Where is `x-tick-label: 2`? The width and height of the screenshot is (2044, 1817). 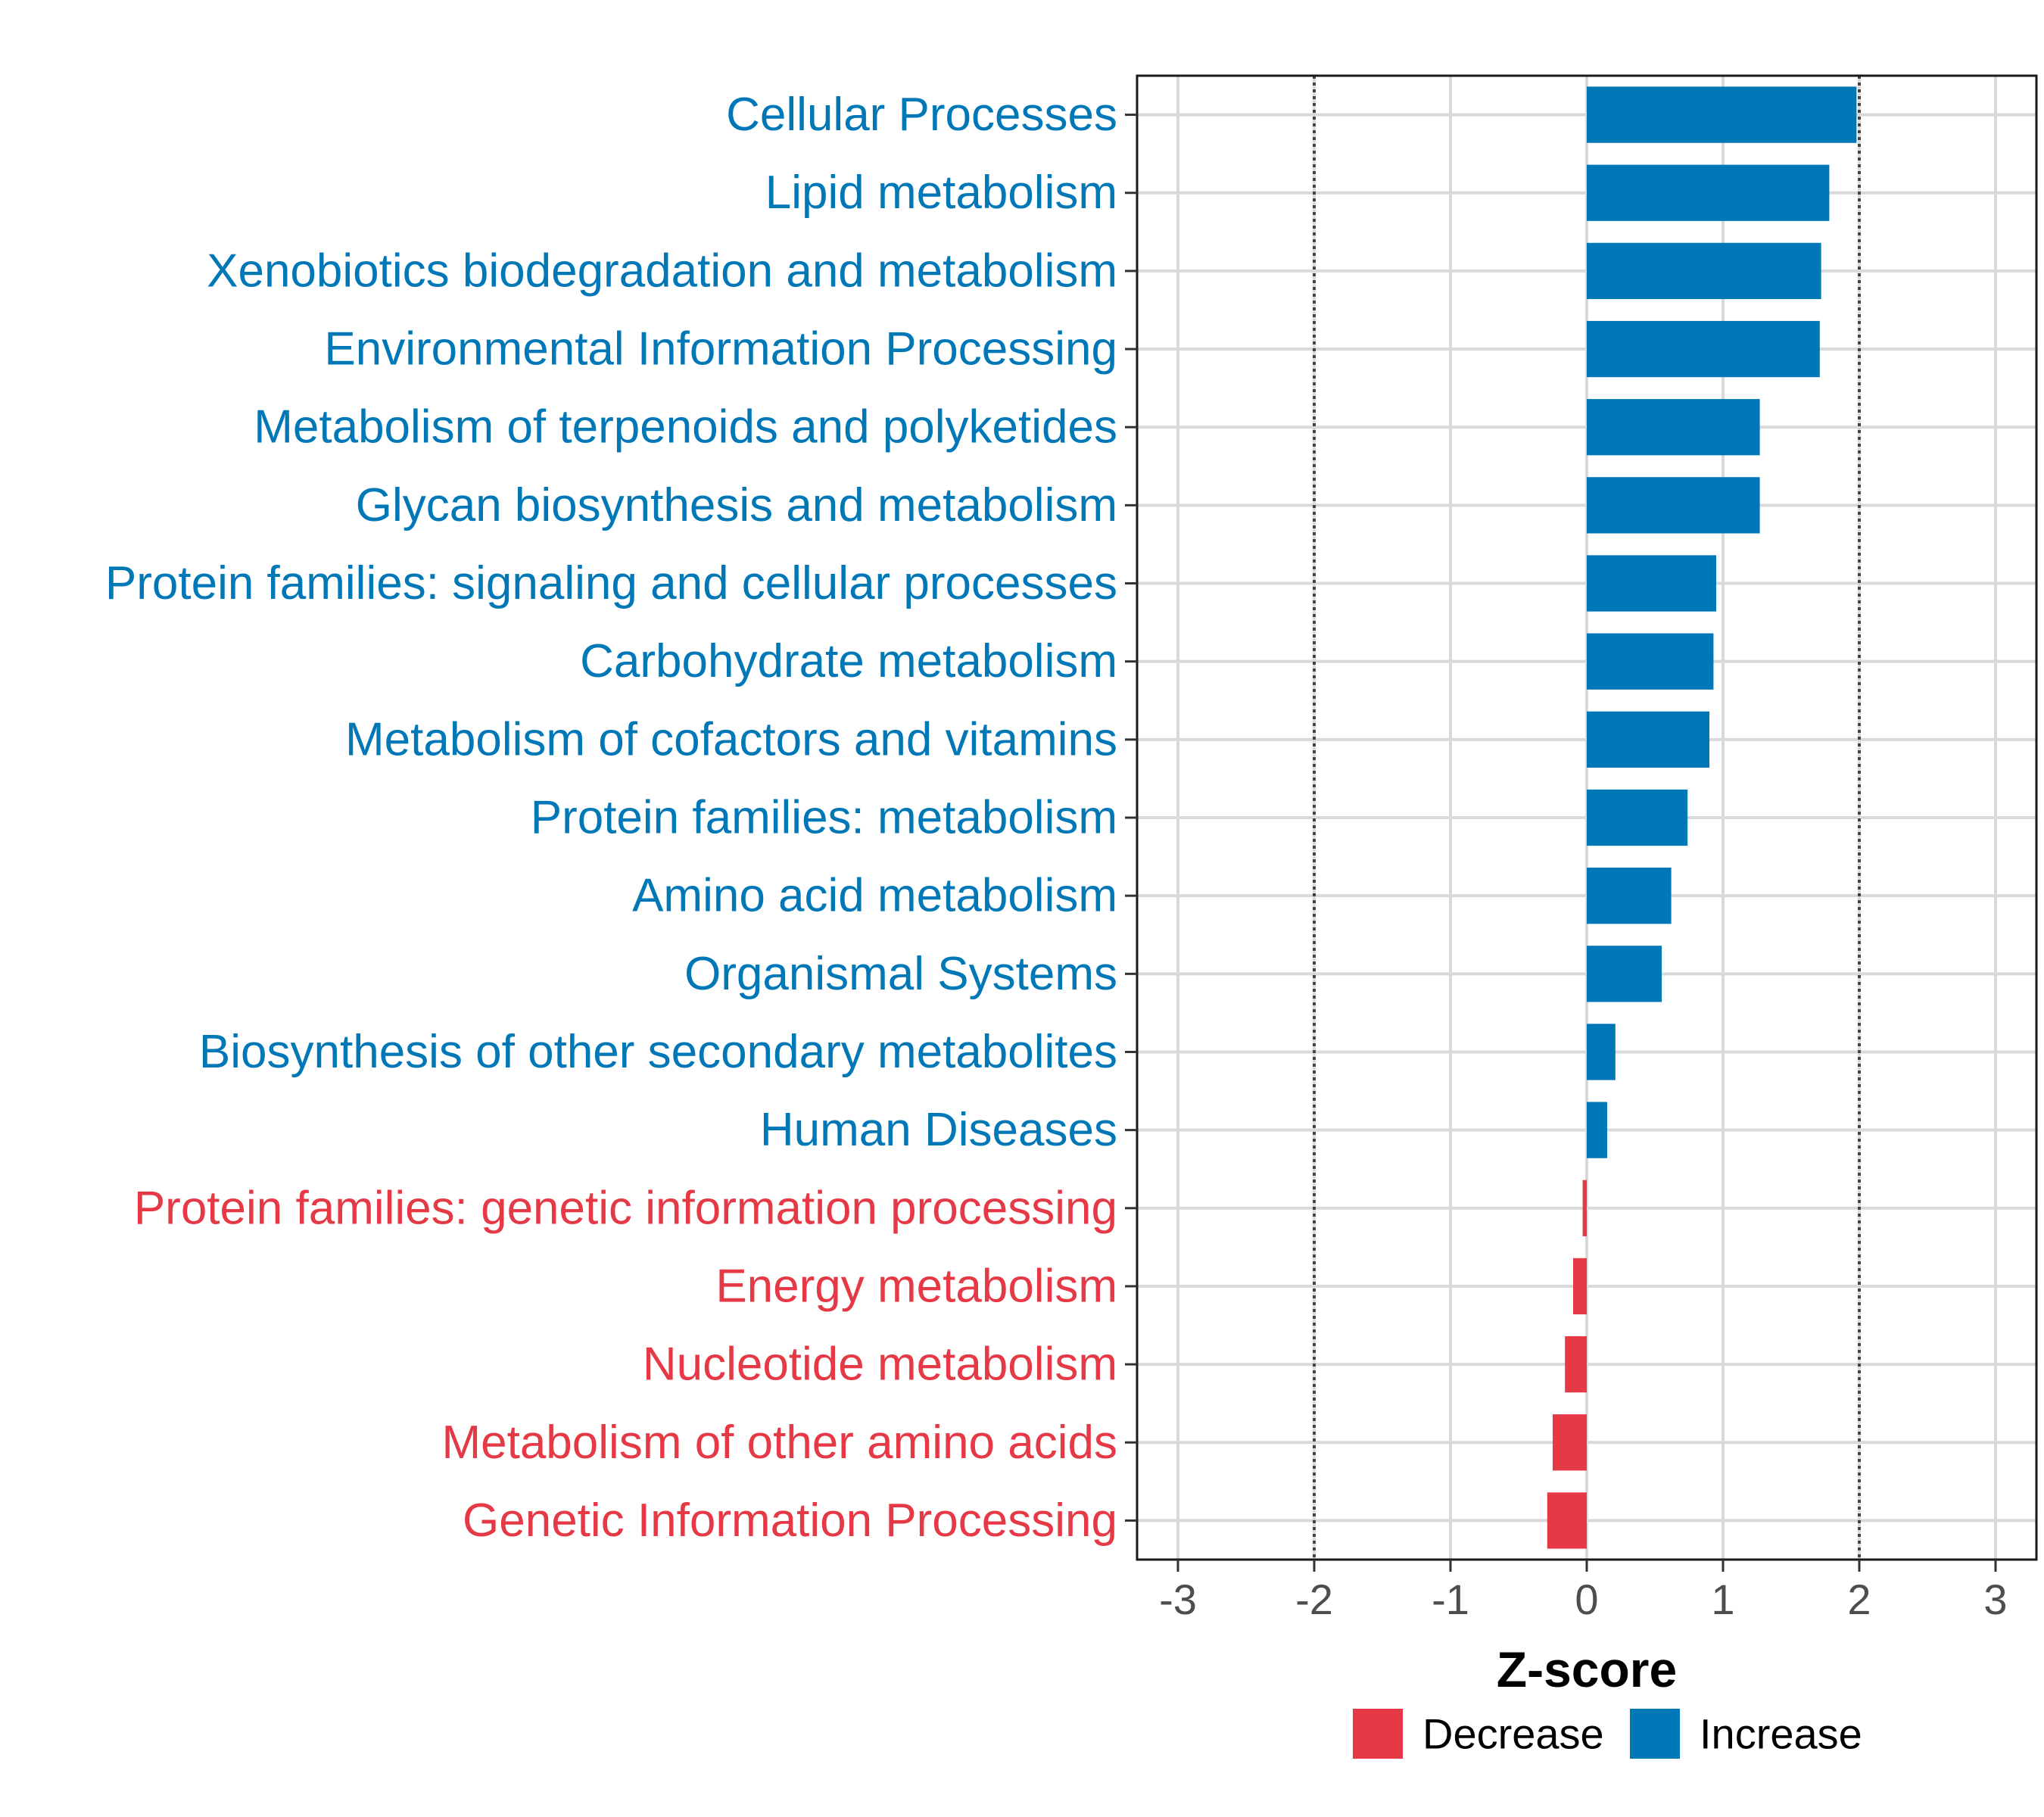
x-tick-label: 2 is located at coordinates (1859, 1599).